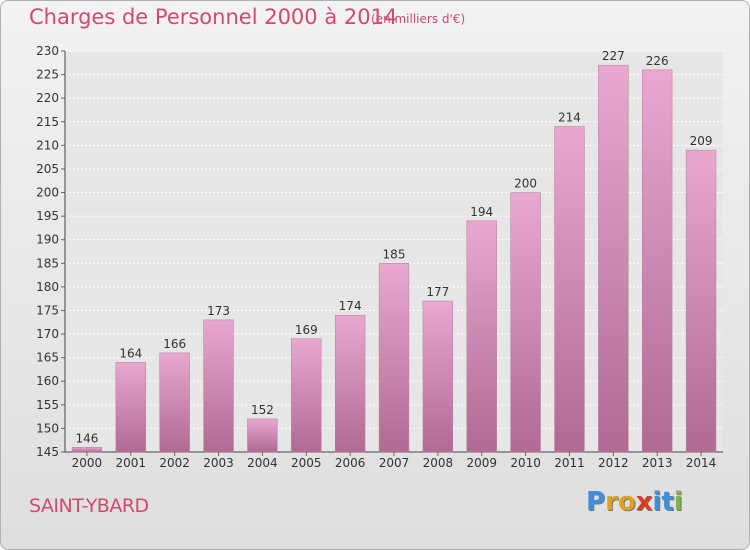 The image size is (750, 550). Describe the element at coordinates (262, 463) in the screenshot. I see `x-tick-label: 2004` at that location.